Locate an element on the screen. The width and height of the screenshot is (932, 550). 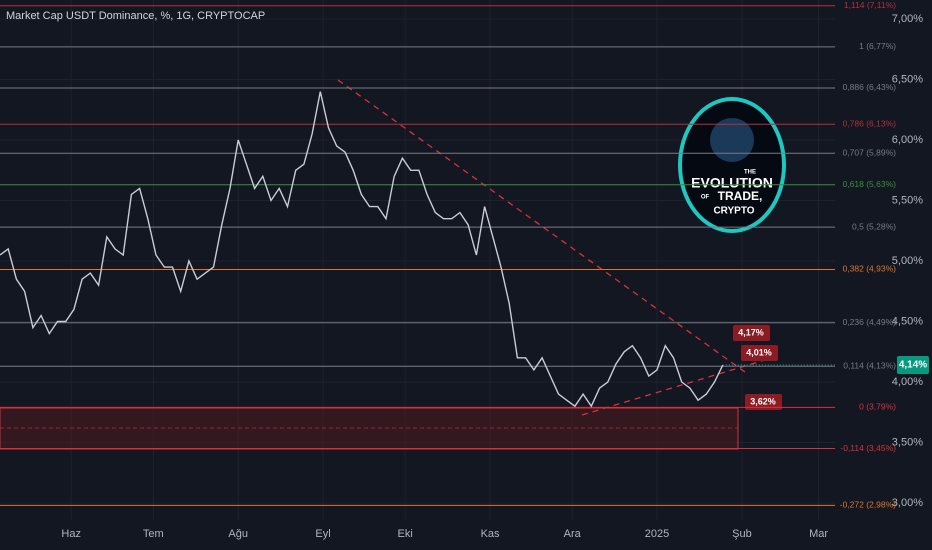
y-tick-label: 3,50% is located at coordinates (907, 442).